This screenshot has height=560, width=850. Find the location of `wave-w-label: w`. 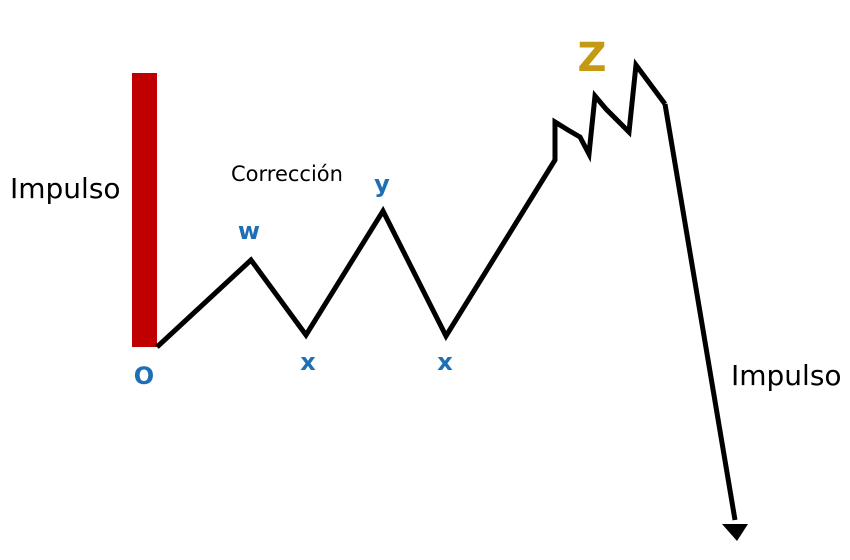

wave-w-label: w is located at coordinates (249, 231).